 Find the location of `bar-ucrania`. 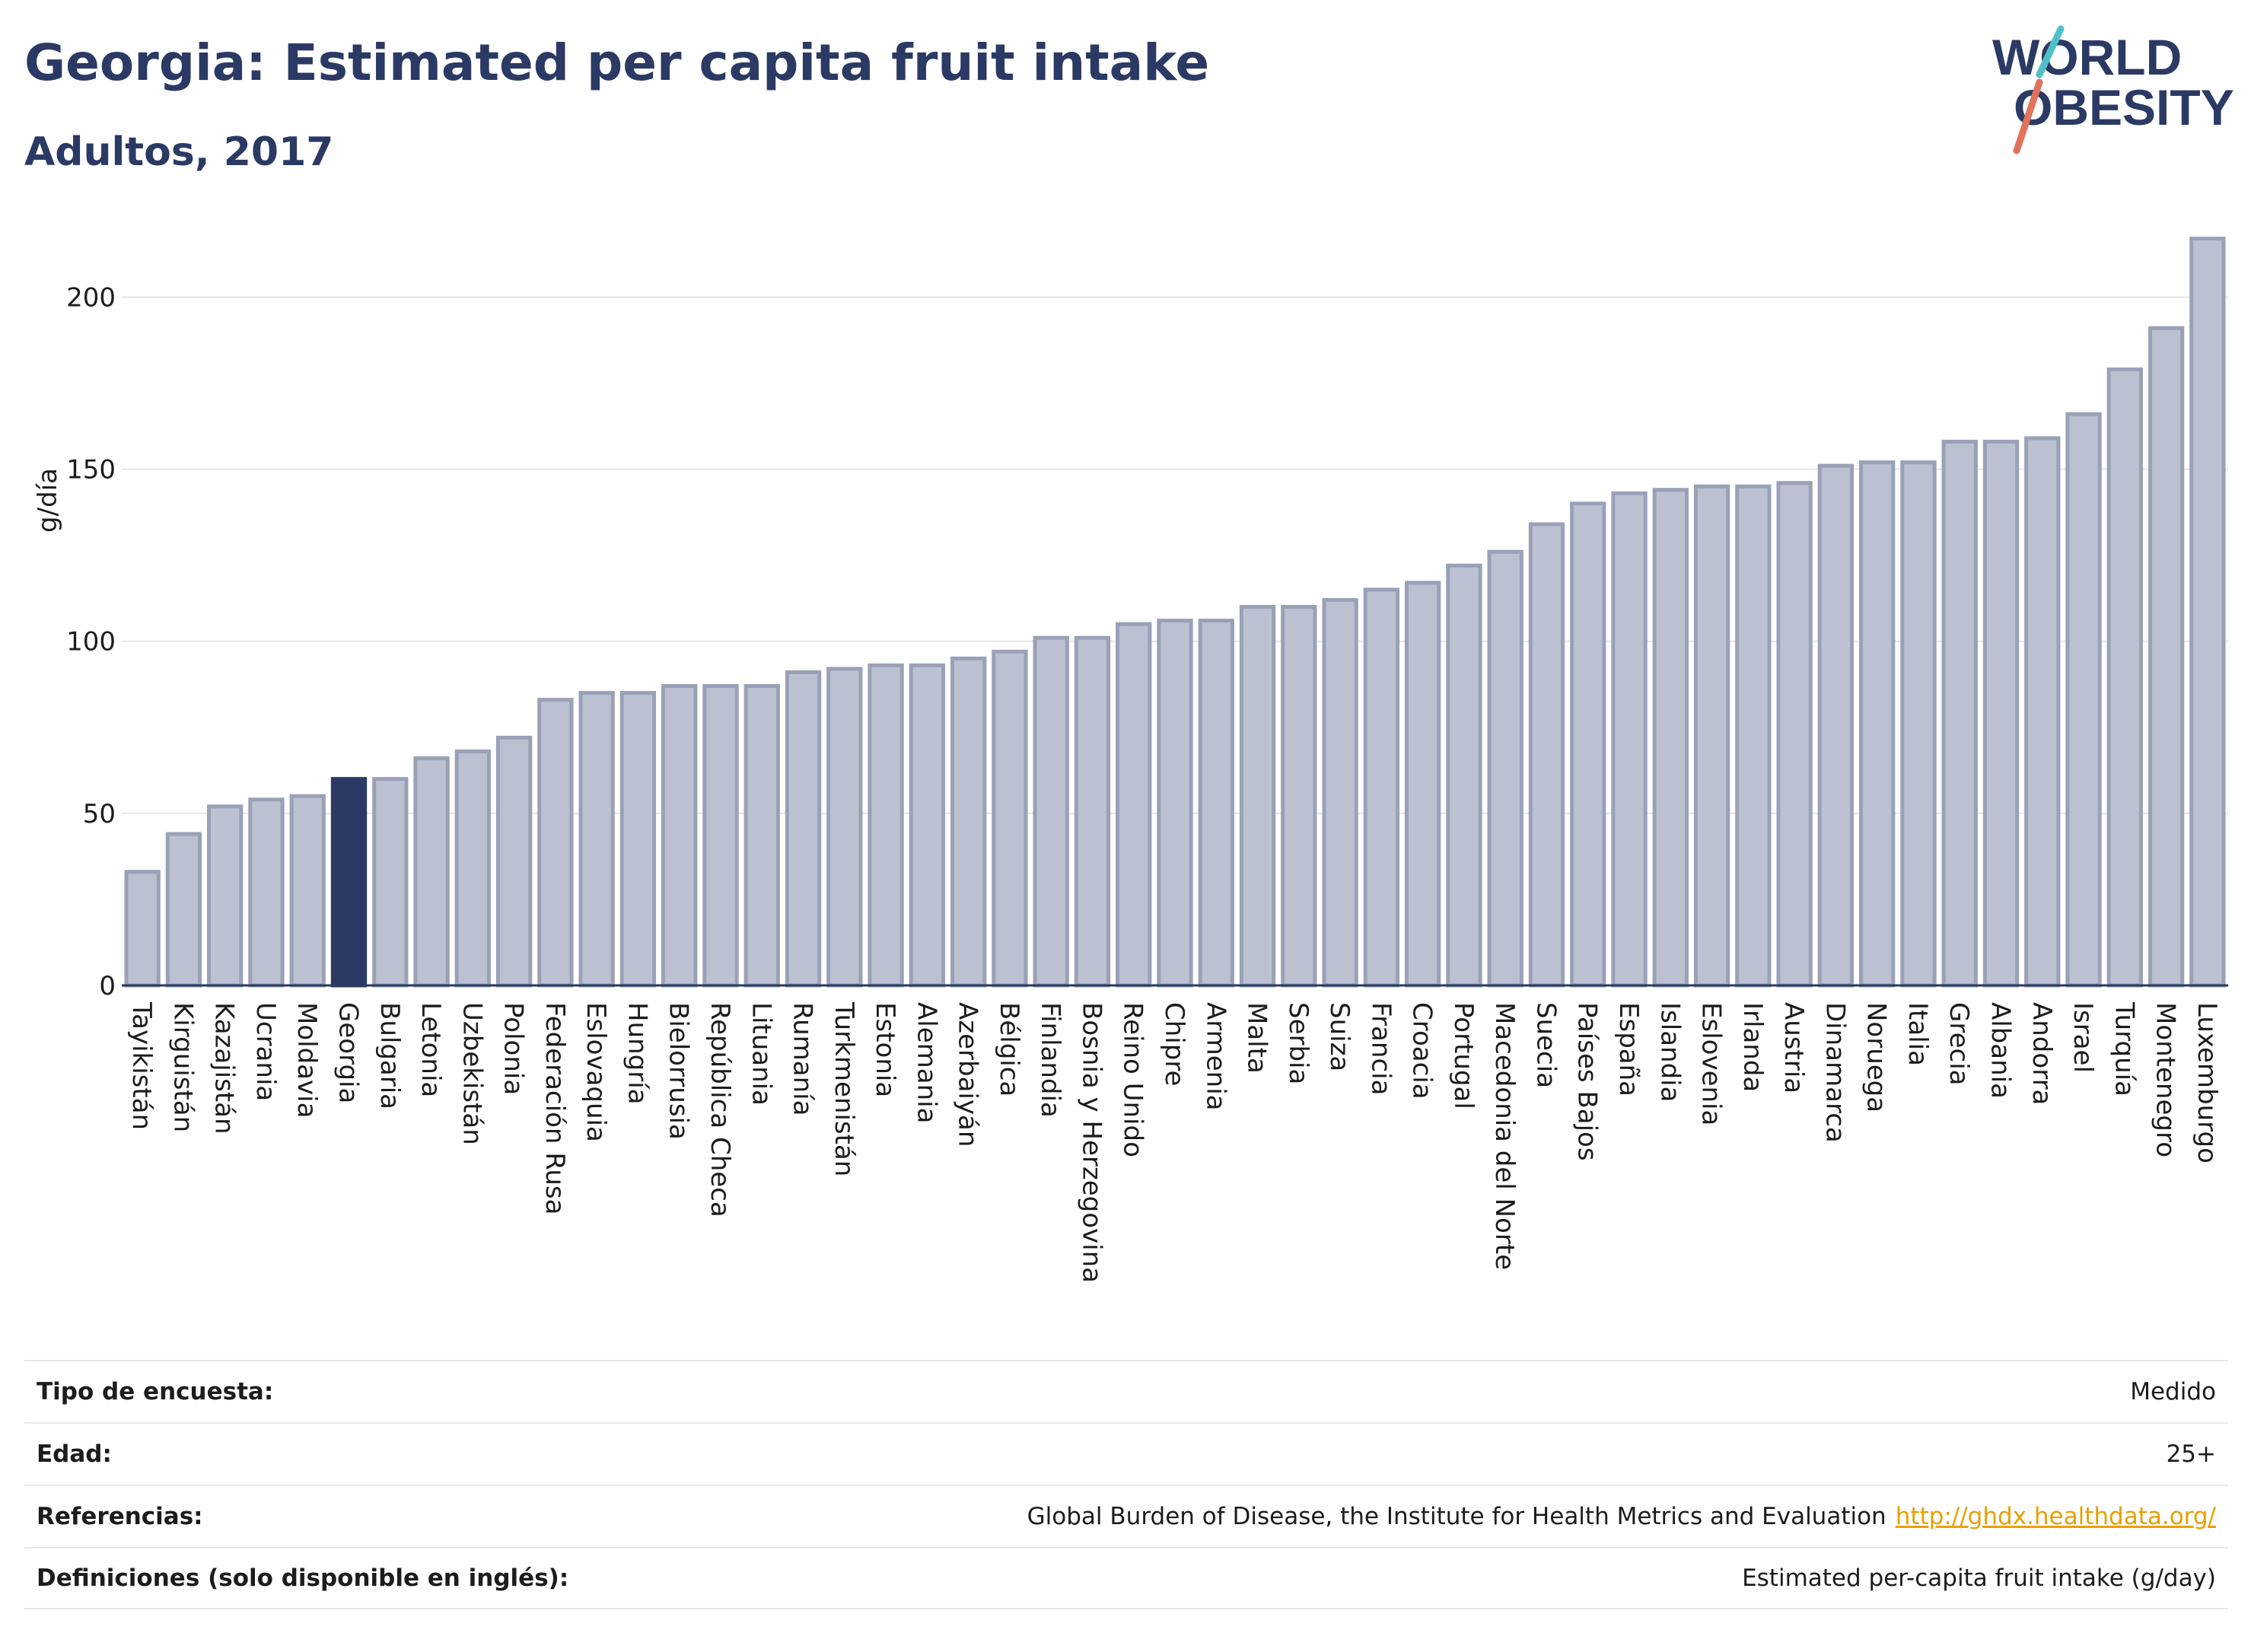

bar-ucrania is located at coordinates (266, 892).